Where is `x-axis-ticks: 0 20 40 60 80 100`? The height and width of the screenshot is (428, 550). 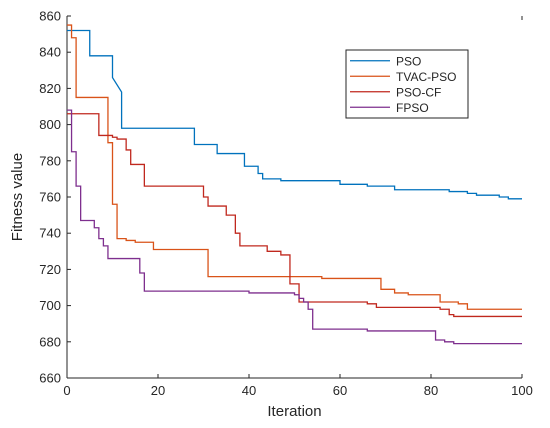 x-axis-ticks: 0 20 40 60 80 100 is located at coordinates (298, 386).